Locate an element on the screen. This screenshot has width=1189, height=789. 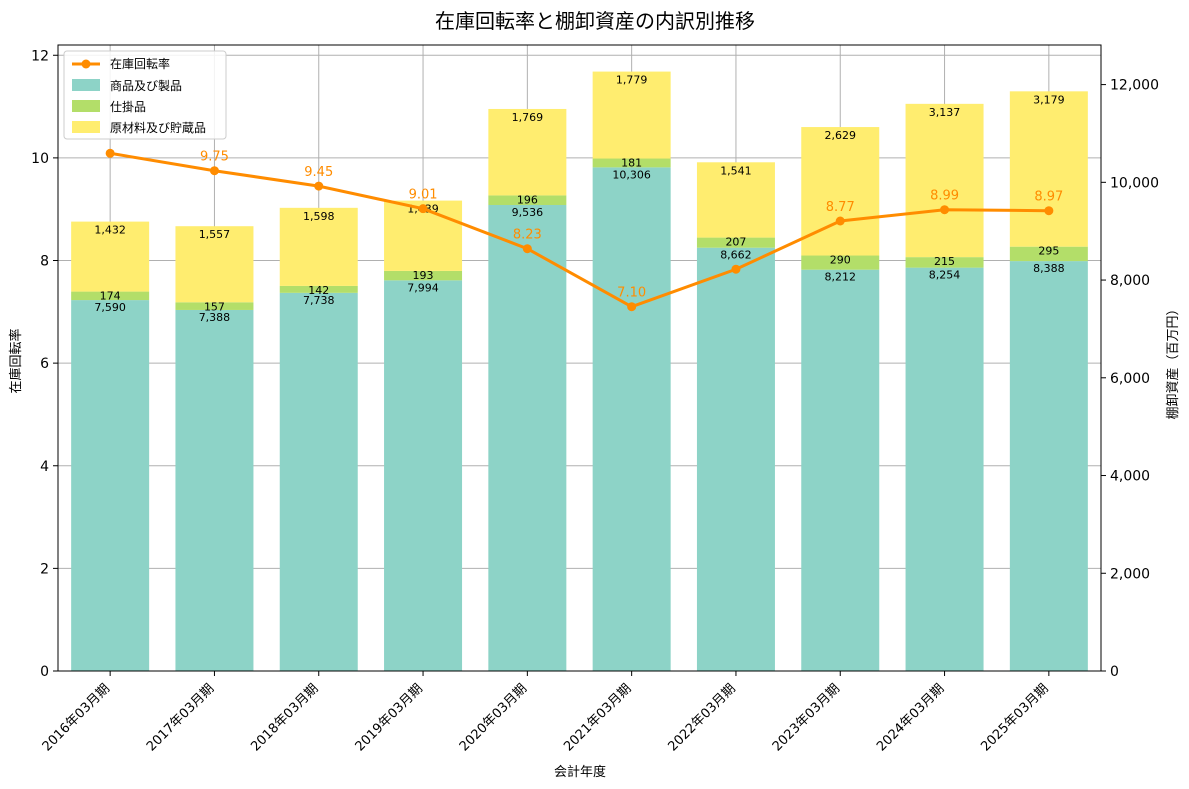
x-tick-label: 2022年03月期 is located at coordinates (701, 717).